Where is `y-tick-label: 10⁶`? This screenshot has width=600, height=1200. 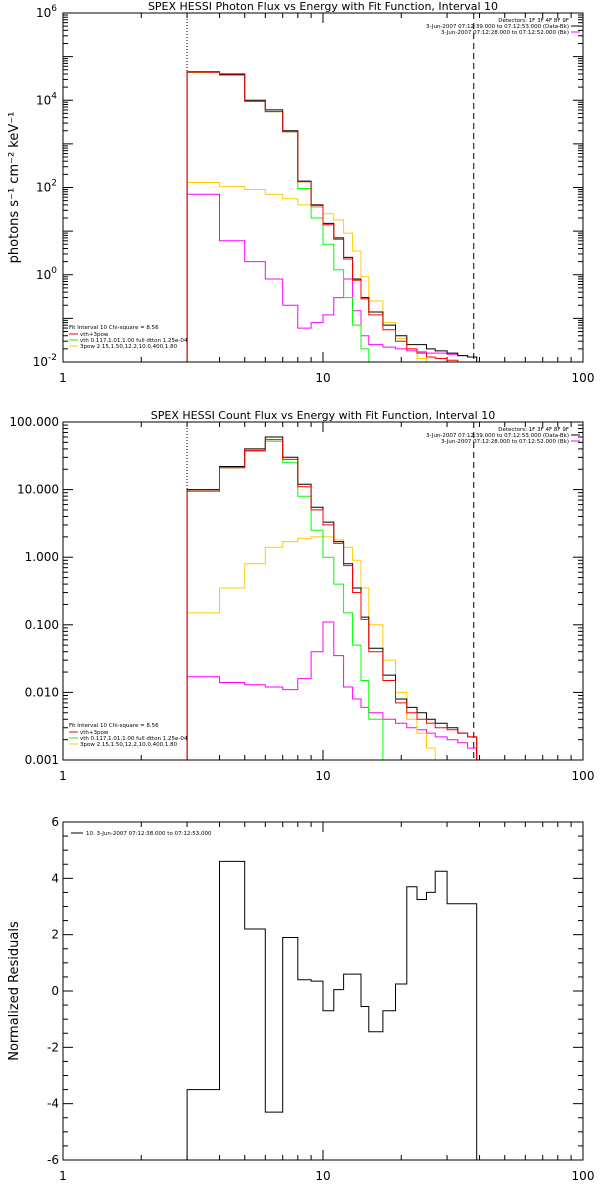
y-tick-label: 10⁶ is located at coordinates (46, 12).